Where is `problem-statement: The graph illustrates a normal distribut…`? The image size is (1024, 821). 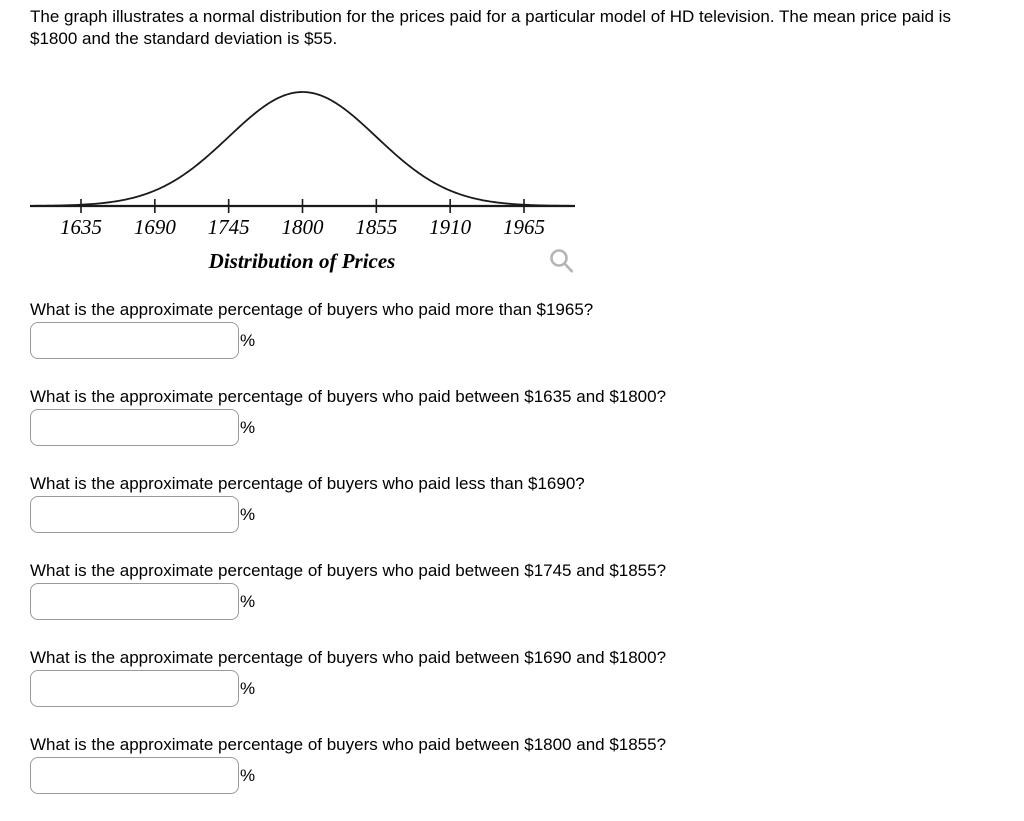 problem-statement: The graph illustrates a normal distribut… is located at coordinates (490, 27).